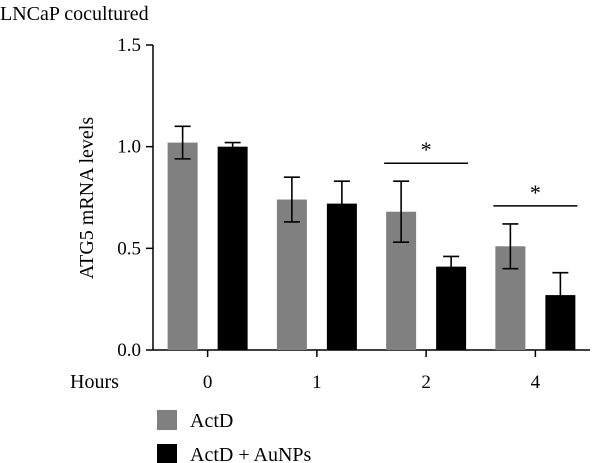 The width and height of the screenshot is (600, 463). I want to click on x-tick-label: 0, so click(208, 382).